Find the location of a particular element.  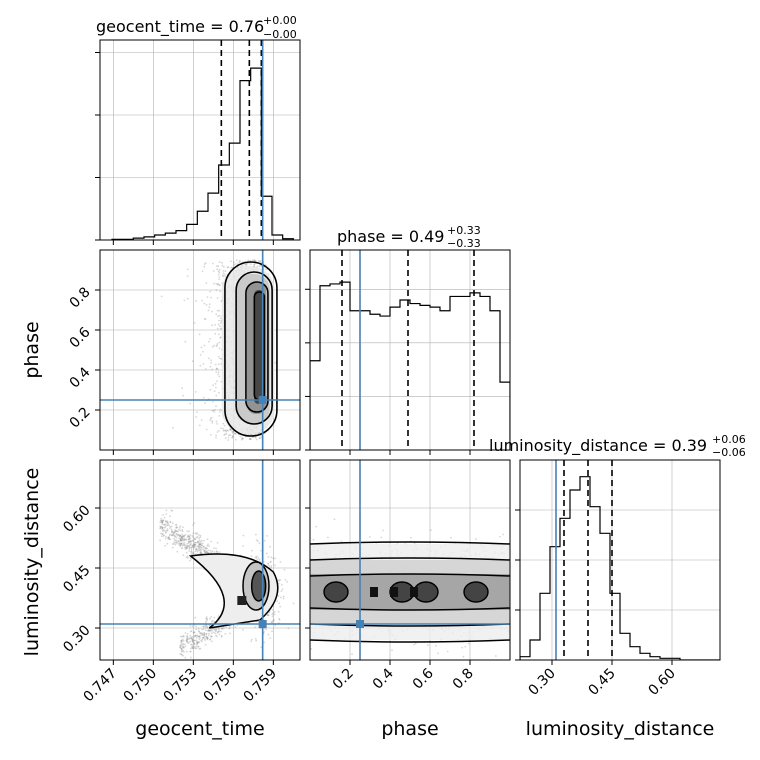

phase-hist-bars is located at coordinates (410, 350).